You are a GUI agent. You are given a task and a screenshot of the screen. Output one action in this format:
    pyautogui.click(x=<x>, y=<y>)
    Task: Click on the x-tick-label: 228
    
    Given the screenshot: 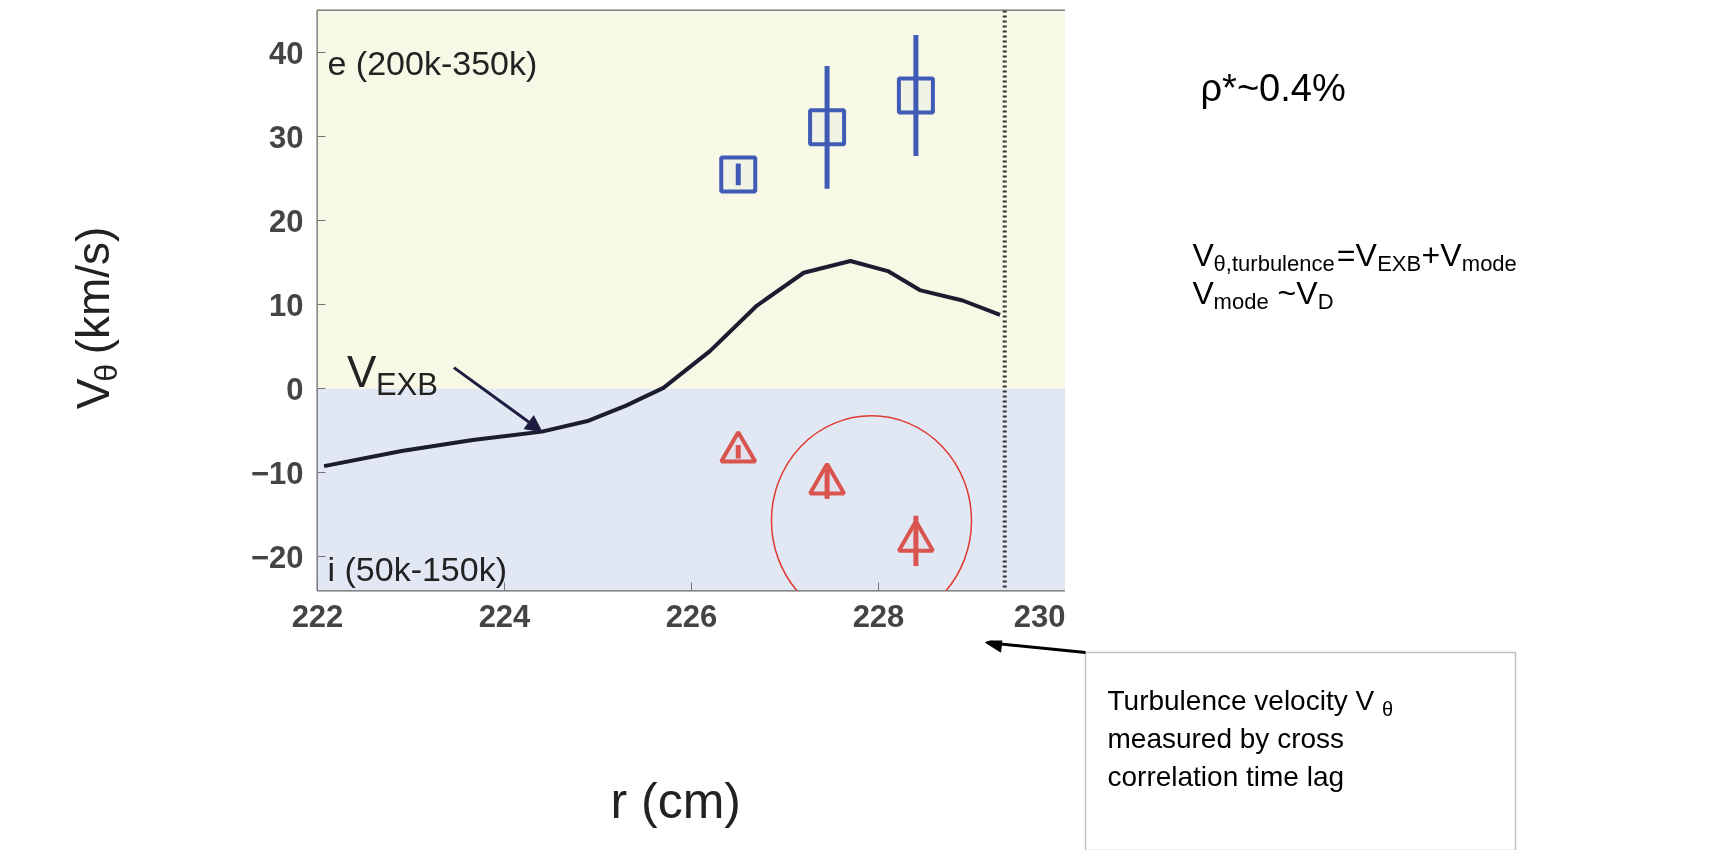 What is the action you would take?
    pyautogui.click(x=878, y=616)
    